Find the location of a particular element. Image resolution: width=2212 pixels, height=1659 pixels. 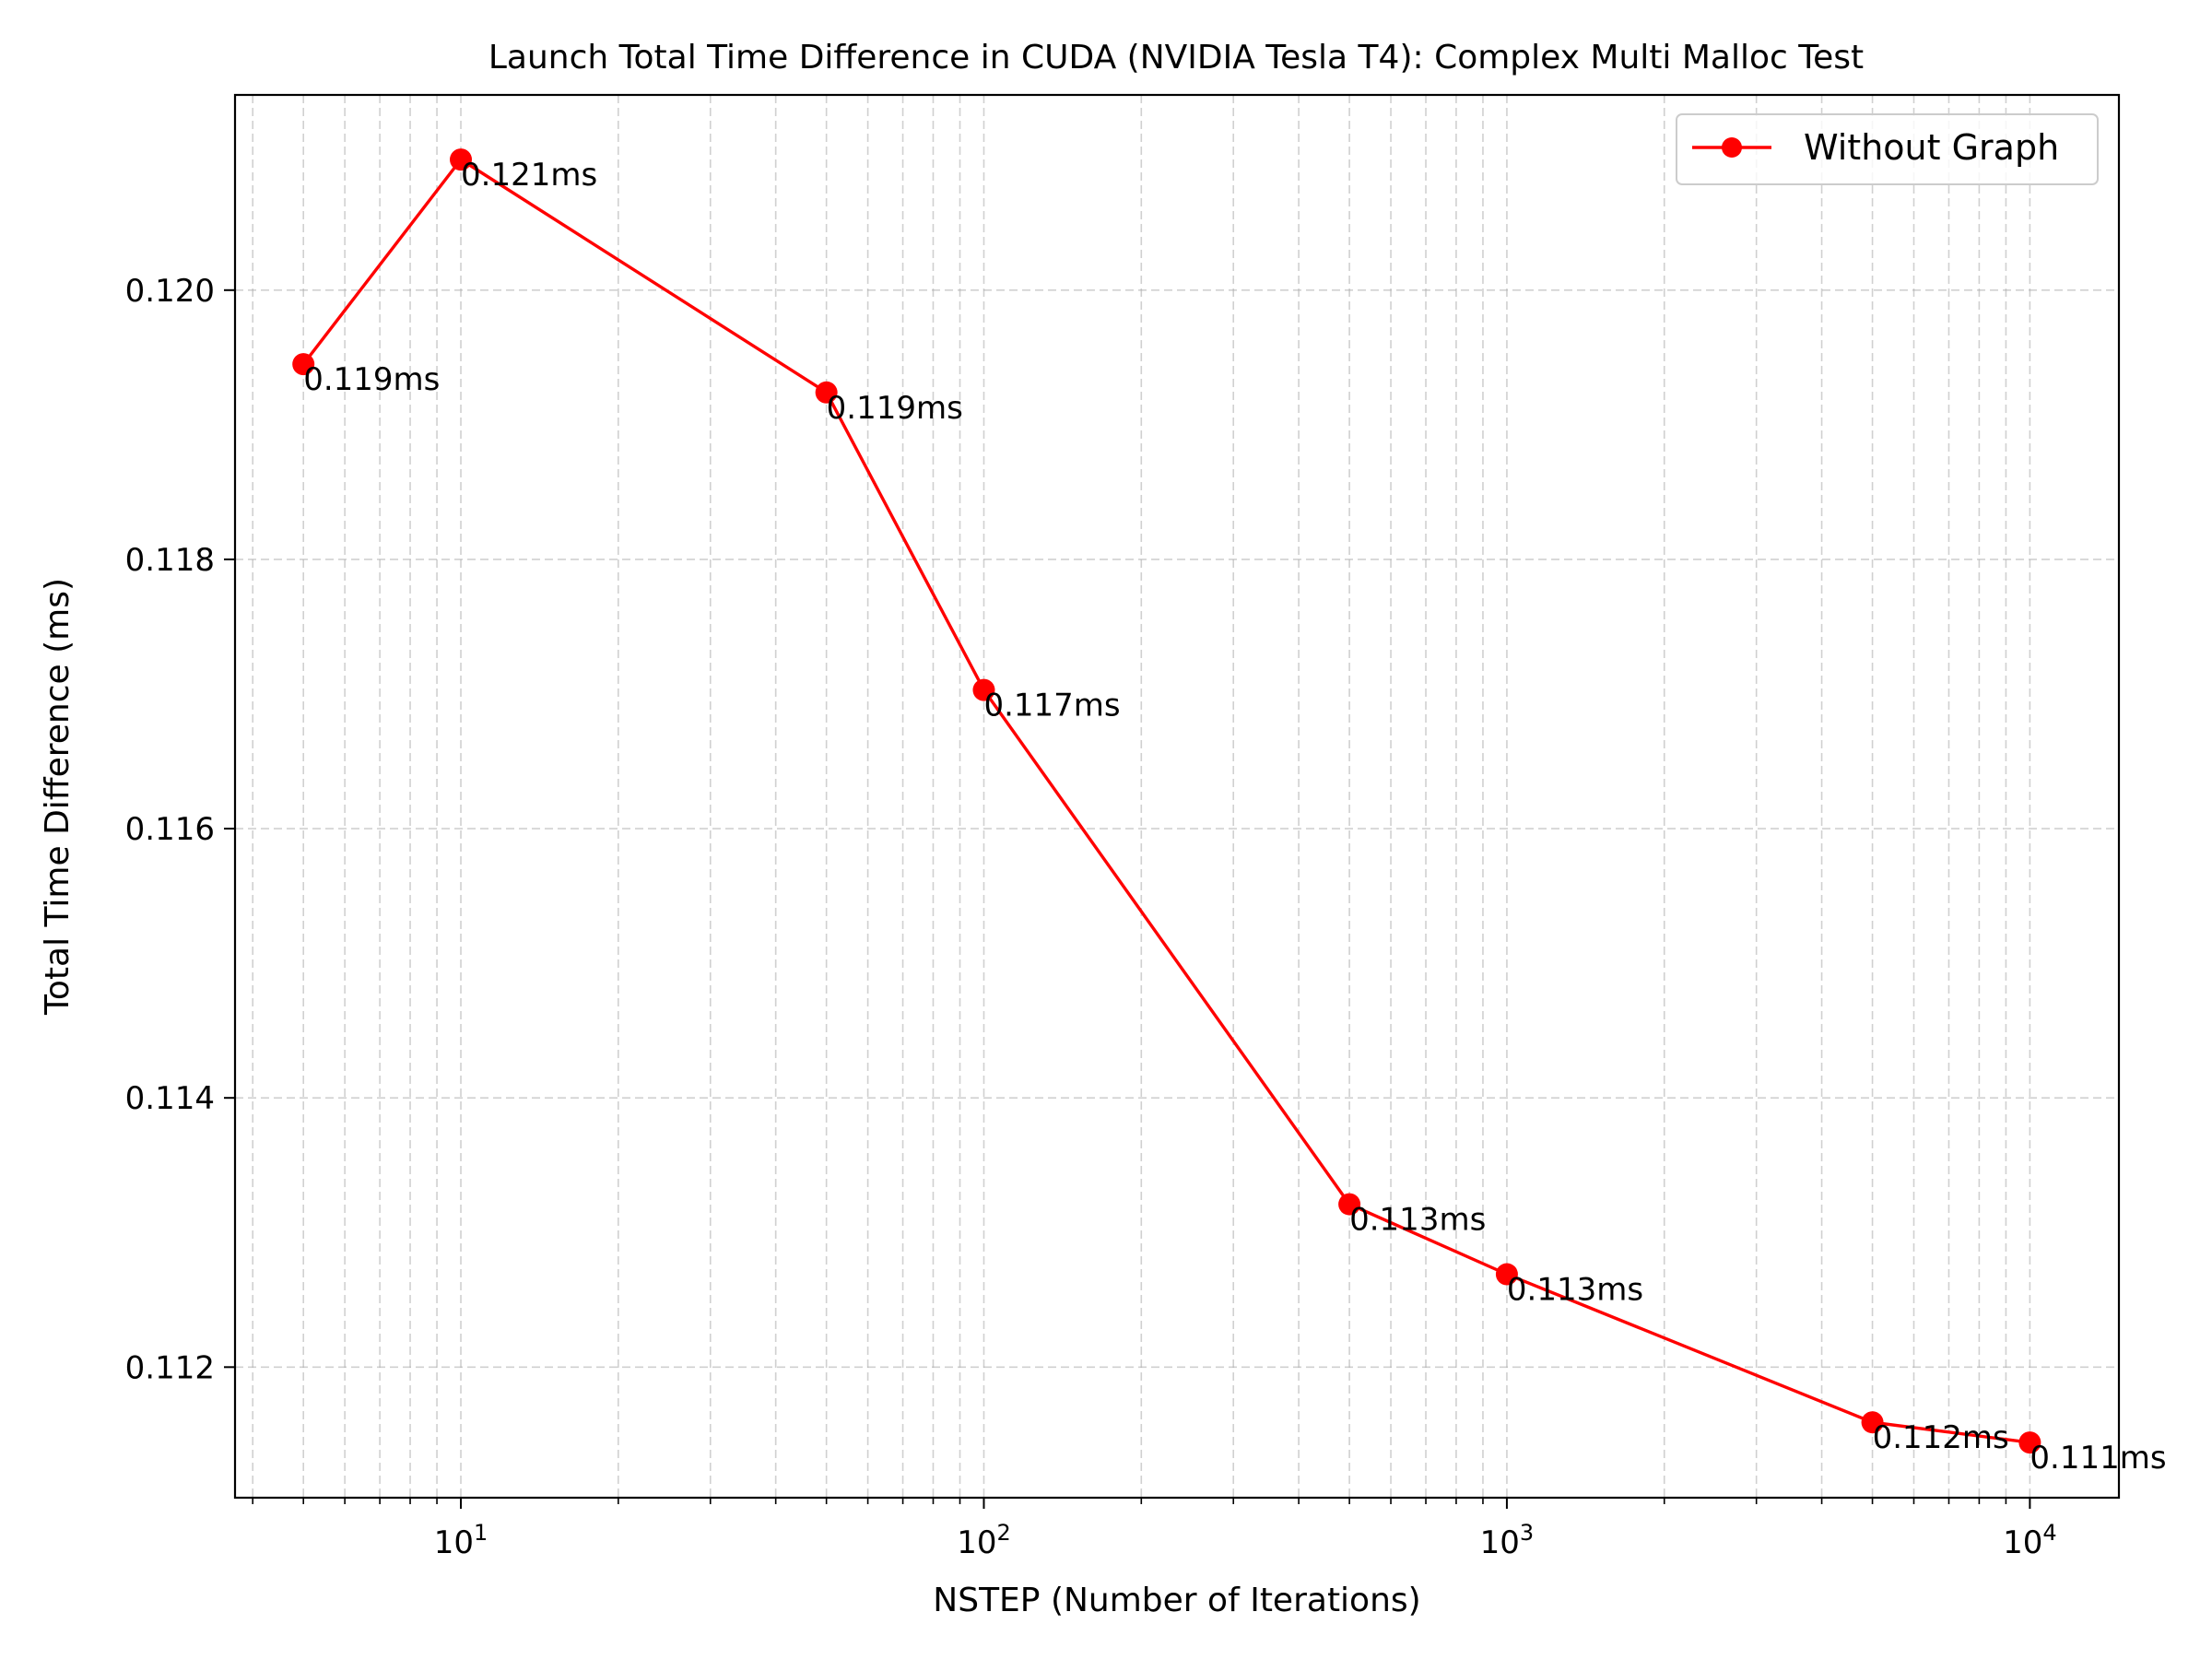

y-tick-label: 0.118 is located at coordinates (170, 560).